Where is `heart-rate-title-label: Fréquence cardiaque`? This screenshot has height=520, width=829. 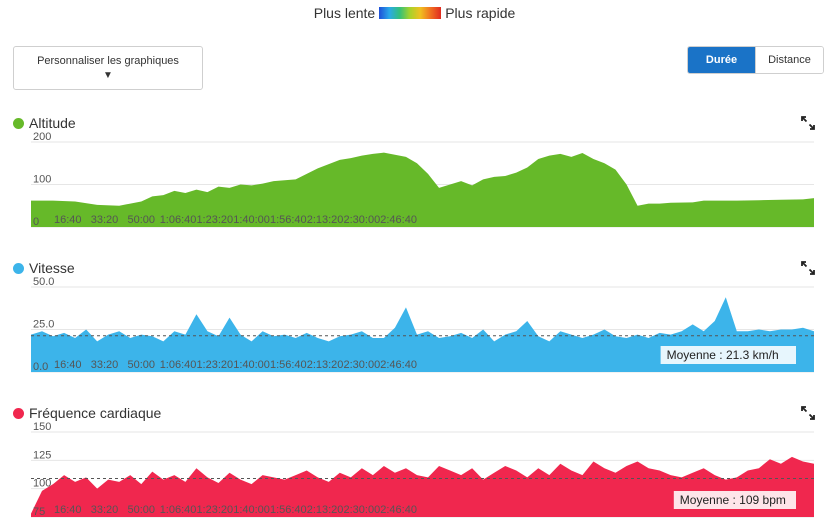 heart-rate-title-label: Fréquence cardiaque is located at coordinates (95, 413).